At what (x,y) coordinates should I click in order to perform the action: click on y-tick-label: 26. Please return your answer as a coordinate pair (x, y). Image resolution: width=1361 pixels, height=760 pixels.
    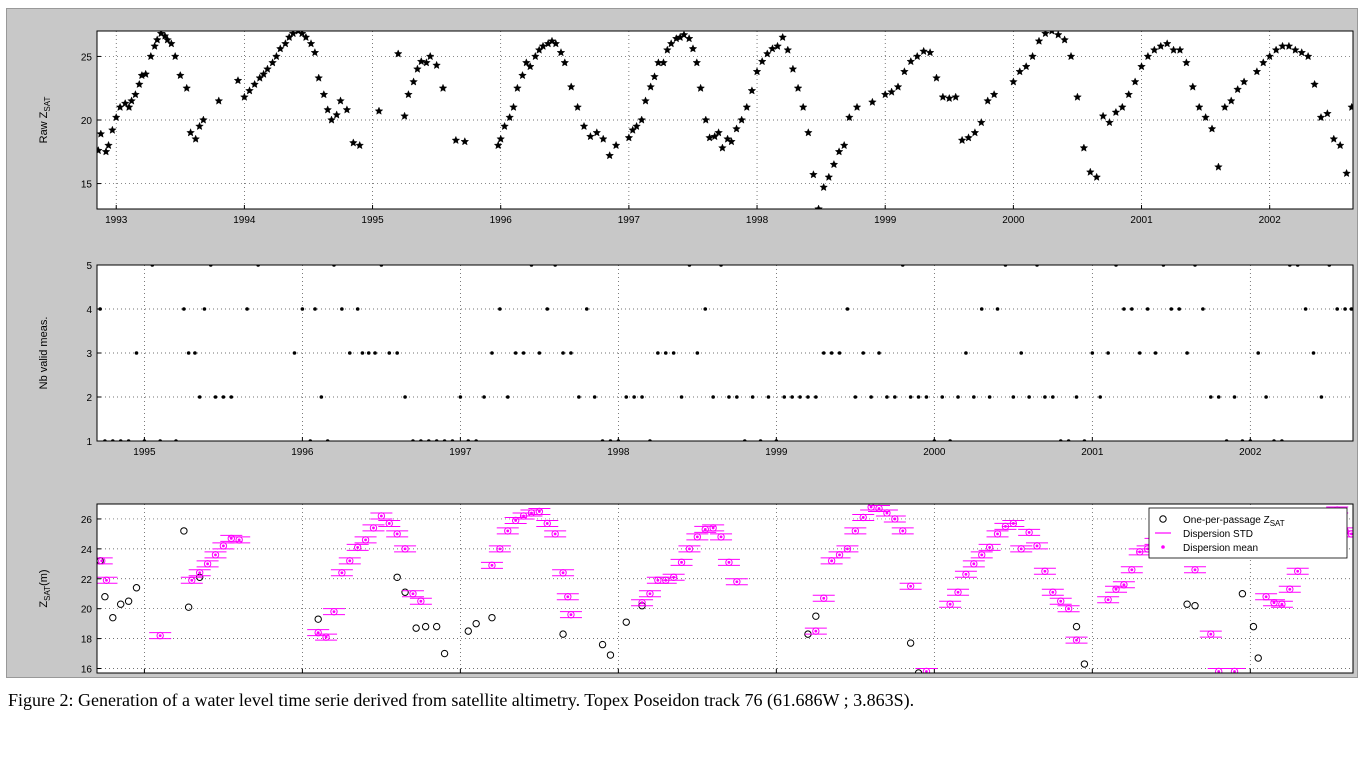
    Looking at the image, I should click on (87, 520).